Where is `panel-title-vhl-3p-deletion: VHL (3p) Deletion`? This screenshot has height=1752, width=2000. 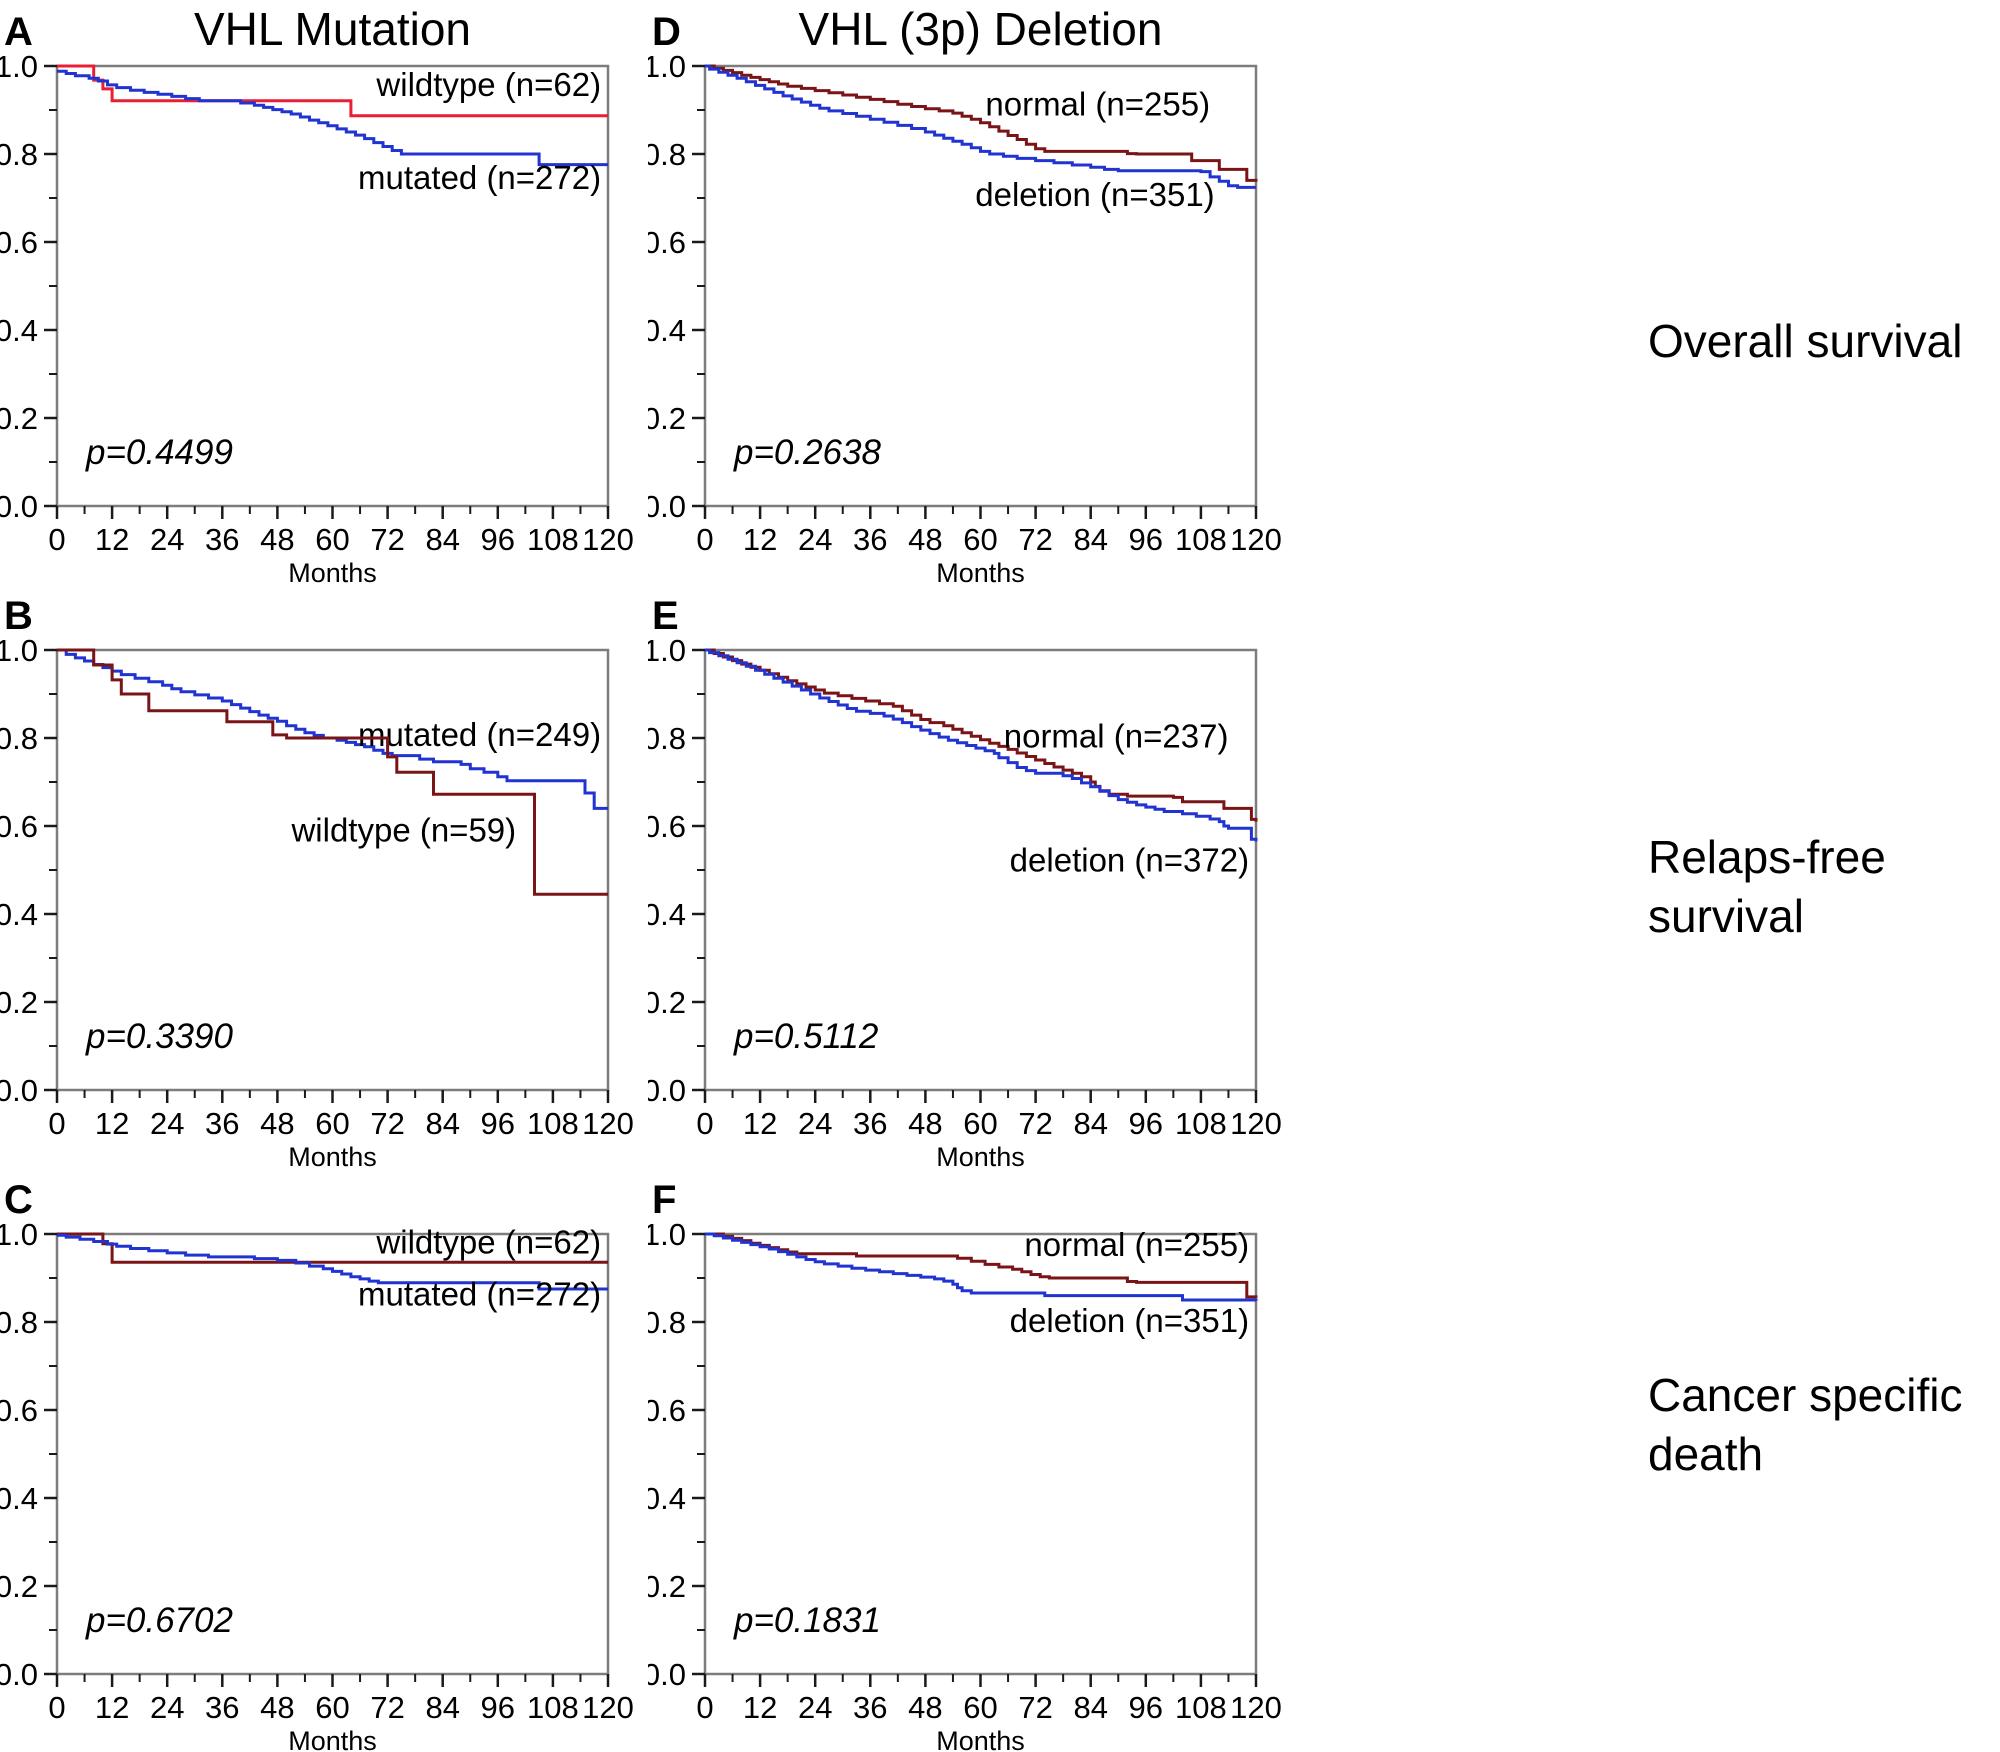 panel-title-vhl-3p-deletion: VHL (3p) Deletion is located at coordinates (980, 29).